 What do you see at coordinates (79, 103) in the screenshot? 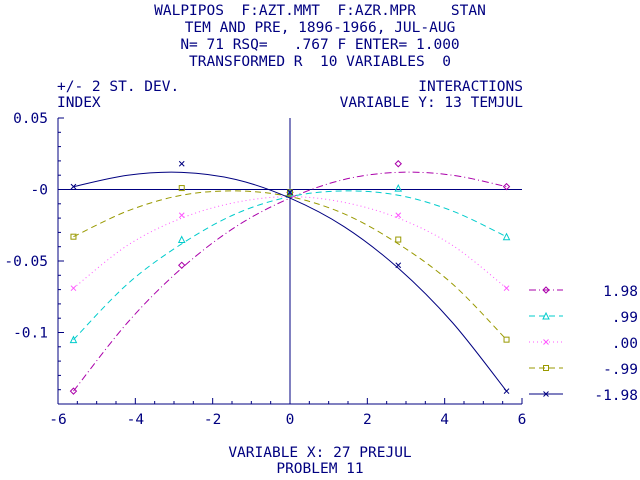
I see `index-label: INDEX` at bounding box center [79, 103].